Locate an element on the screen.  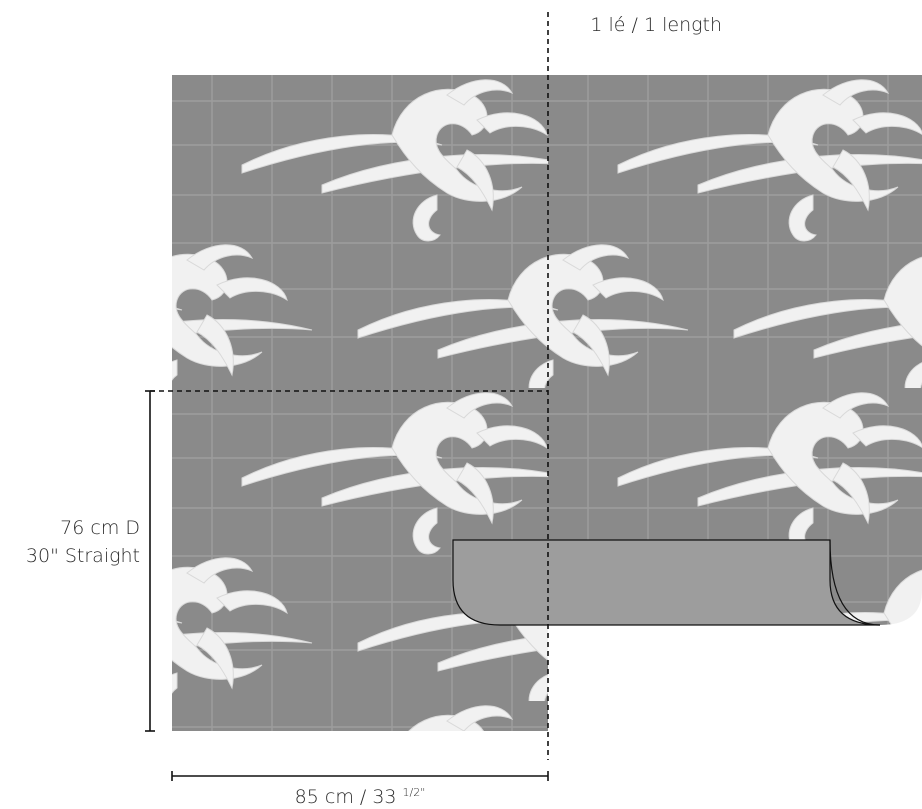
height-dimension is located at coordinates (150, 561).